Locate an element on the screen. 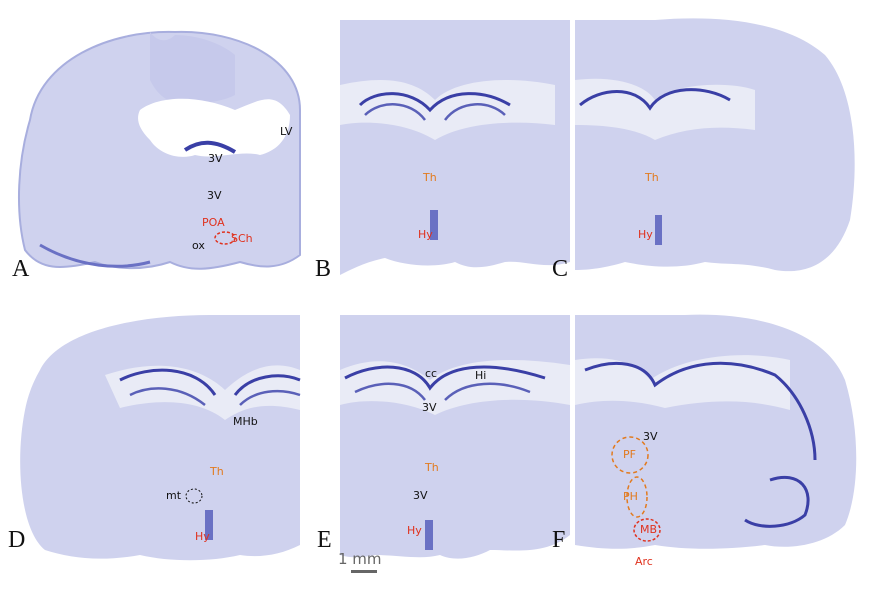 Image resolution: width=870 pixels, height=593 pixels. label-ph: PH is located at coordinates (630, 496).